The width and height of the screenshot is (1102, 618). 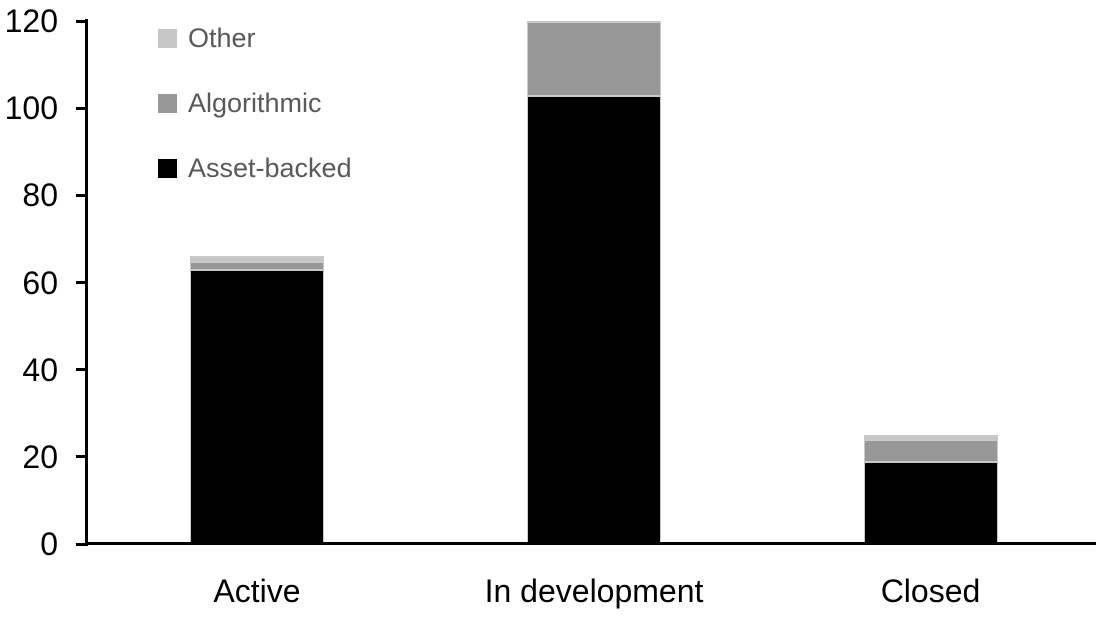 I want to click on legend-swatch-other, so click(x=167, y=38).